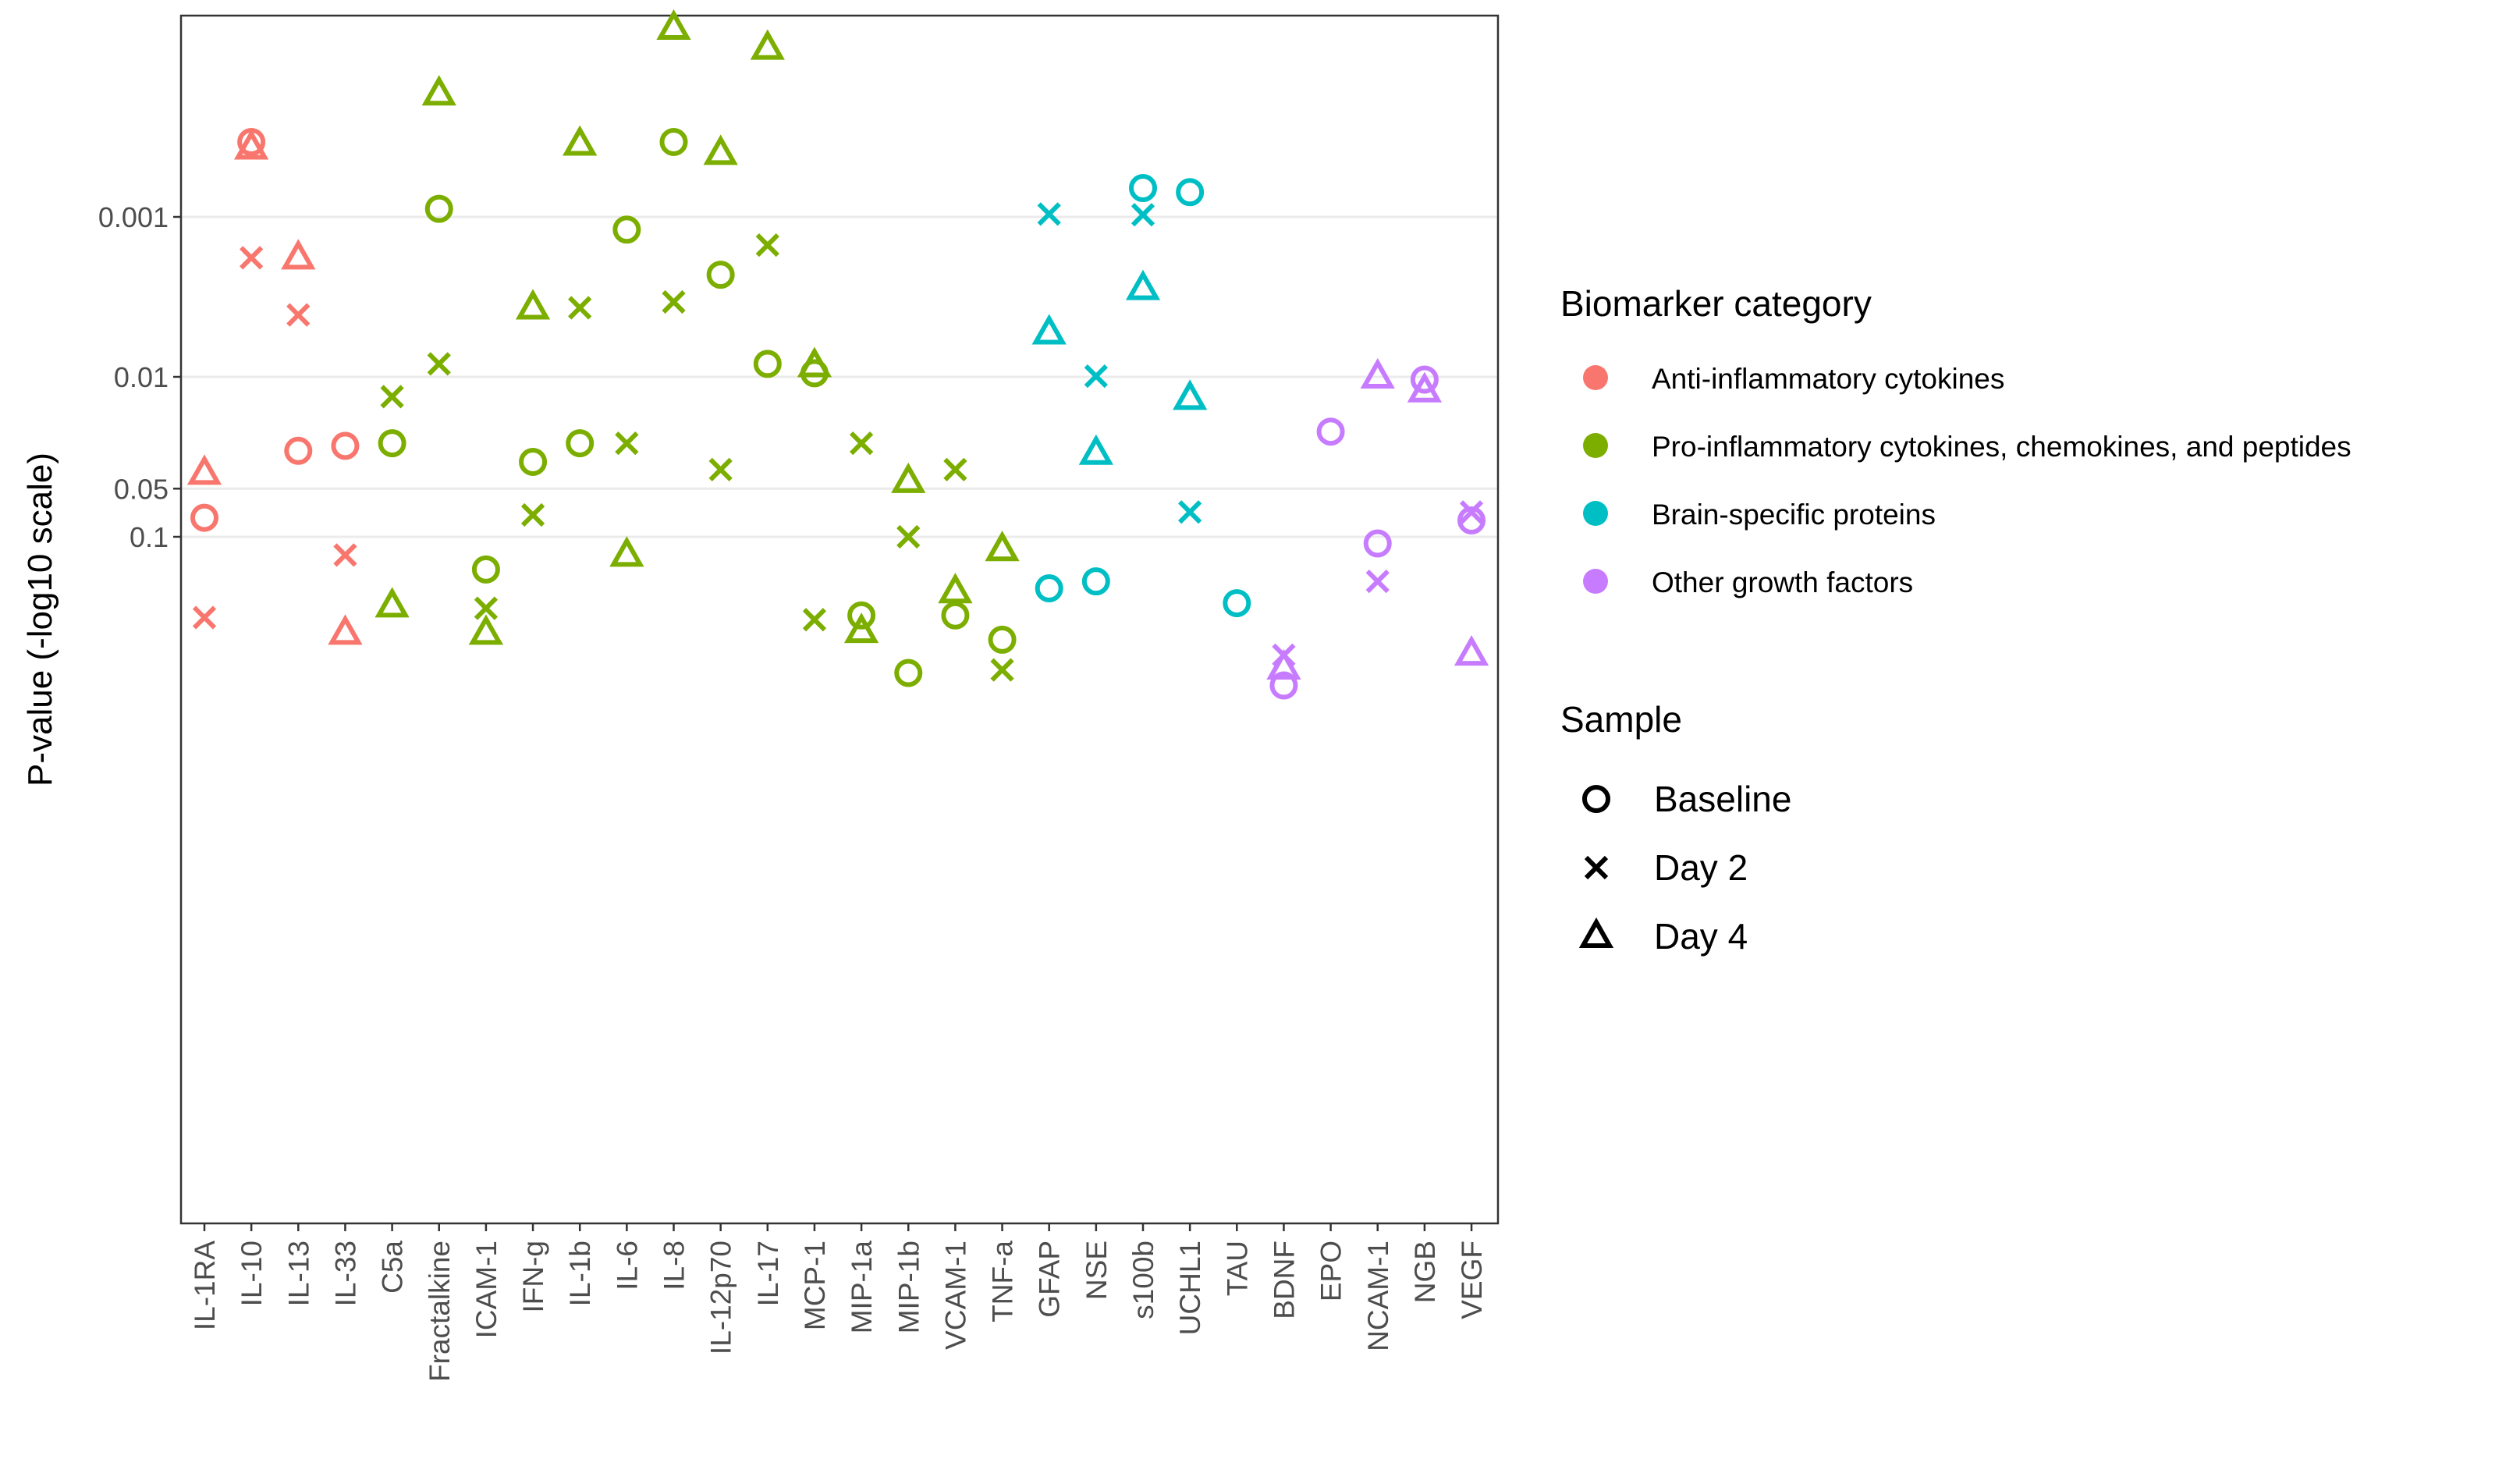 This screenshot has height=1484, width=2506. I want to click on y-tick-label: 0.01, so click(142, 377).